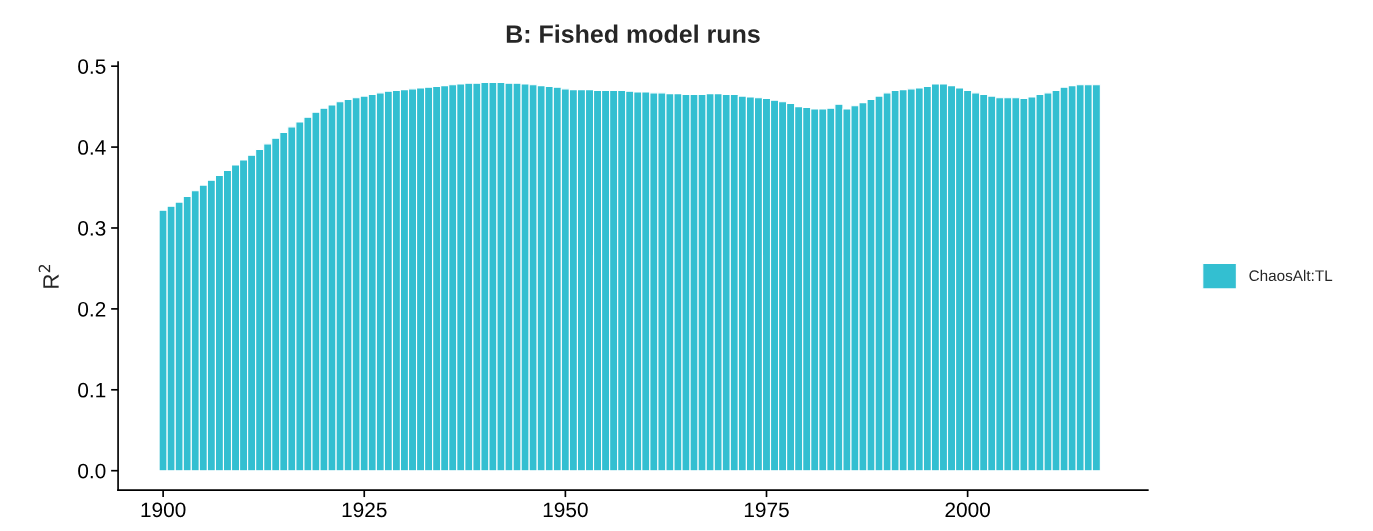 Image resolution: width=1373 pixels, height=531 pixels. I want to click on legend-label: ChaosAlt:TL, so click(1291, 275).